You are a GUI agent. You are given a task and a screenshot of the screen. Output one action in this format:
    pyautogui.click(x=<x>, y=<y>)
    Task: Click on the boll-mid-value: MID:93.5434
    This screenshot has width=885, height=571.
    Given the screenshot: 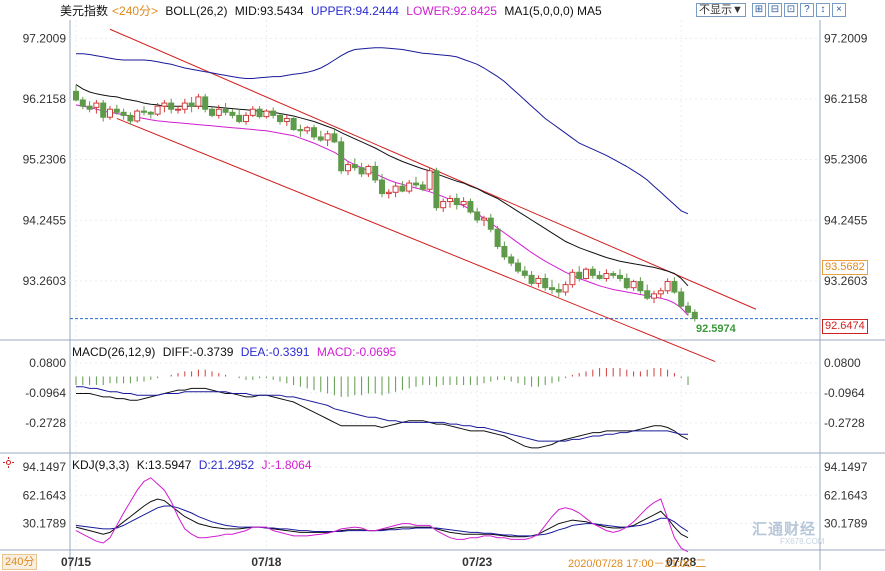 What is the action you would take?
    pyautogui.click(x=269, y=11)
    